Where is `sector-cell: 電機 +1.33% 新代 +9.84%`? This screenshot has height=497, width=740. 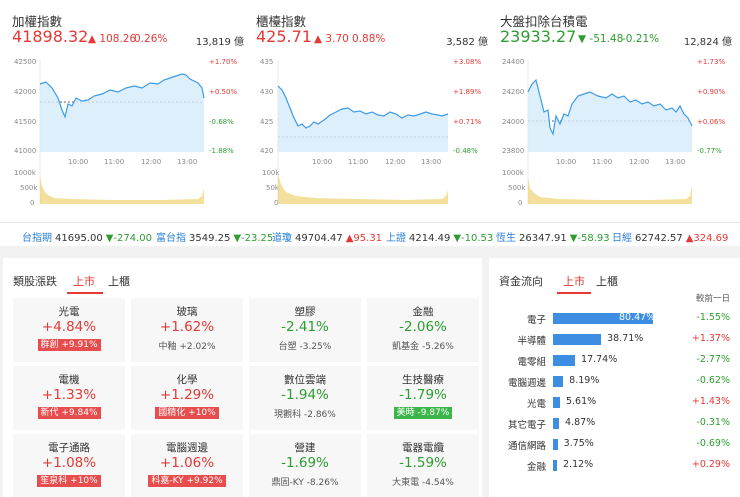
sector-cell: 電機 +1.33% 新代 +9.84% is located at coordinates (69, 398).